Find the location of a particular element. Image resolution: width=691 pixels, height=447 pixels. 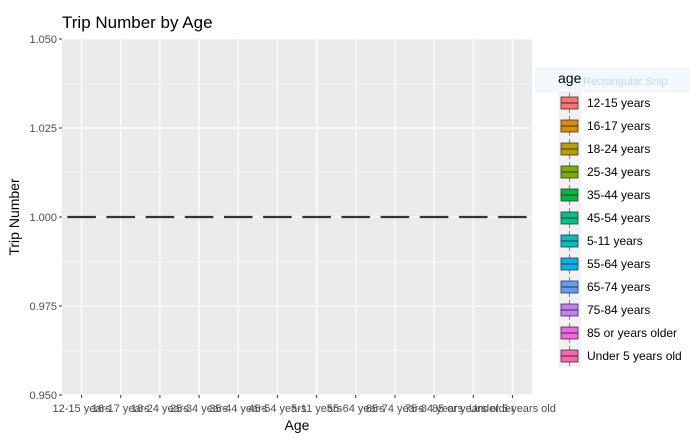

y-axis: 0.950 0.975 1.000 1.025 1.050 is located at coordinates (45, 218).